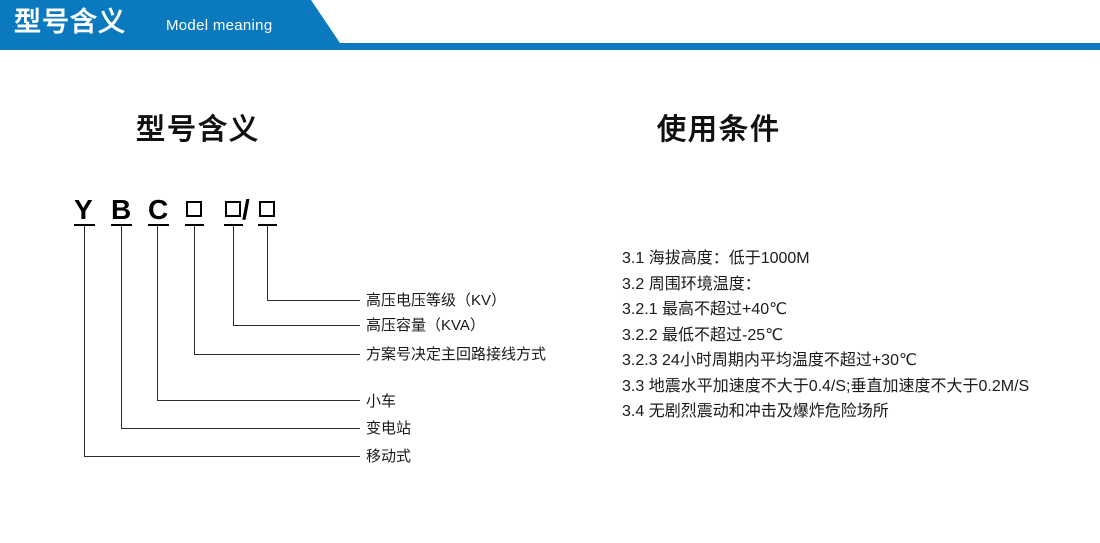 The image size is (1100, 543). I want to click on code-char-y: Y, so click(83, 209).